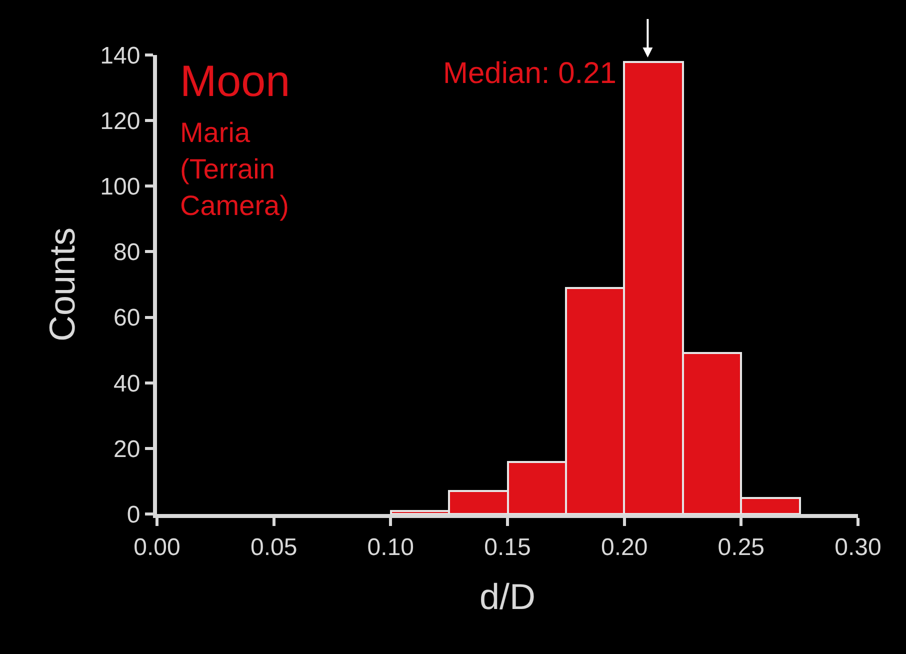 This screenshot has width=906, height=654. Describe the element at coordinates (126, 449) in the screenshot. I see `y-tick-label: 20` at that location.